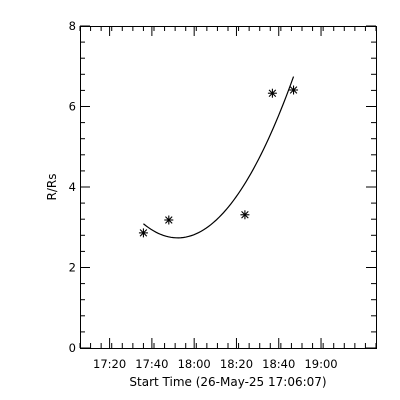  What do you see at coordinates (227, 382) in the screenshot?
I see `x-axis-title: Start Time (26-May-25 17:06:07)` at bounding box center [227, 382].